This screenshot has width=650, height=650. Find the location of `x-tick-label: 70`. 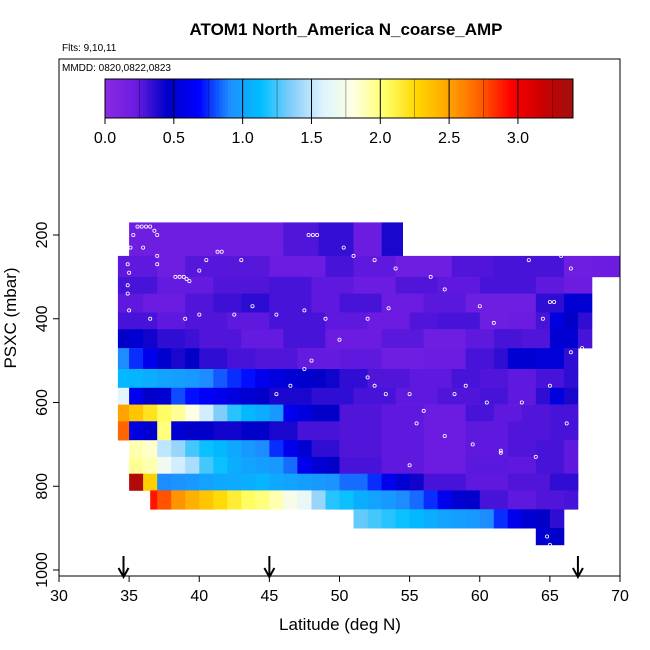

x-tick-label: 70 is located at coordinates (620, 596).